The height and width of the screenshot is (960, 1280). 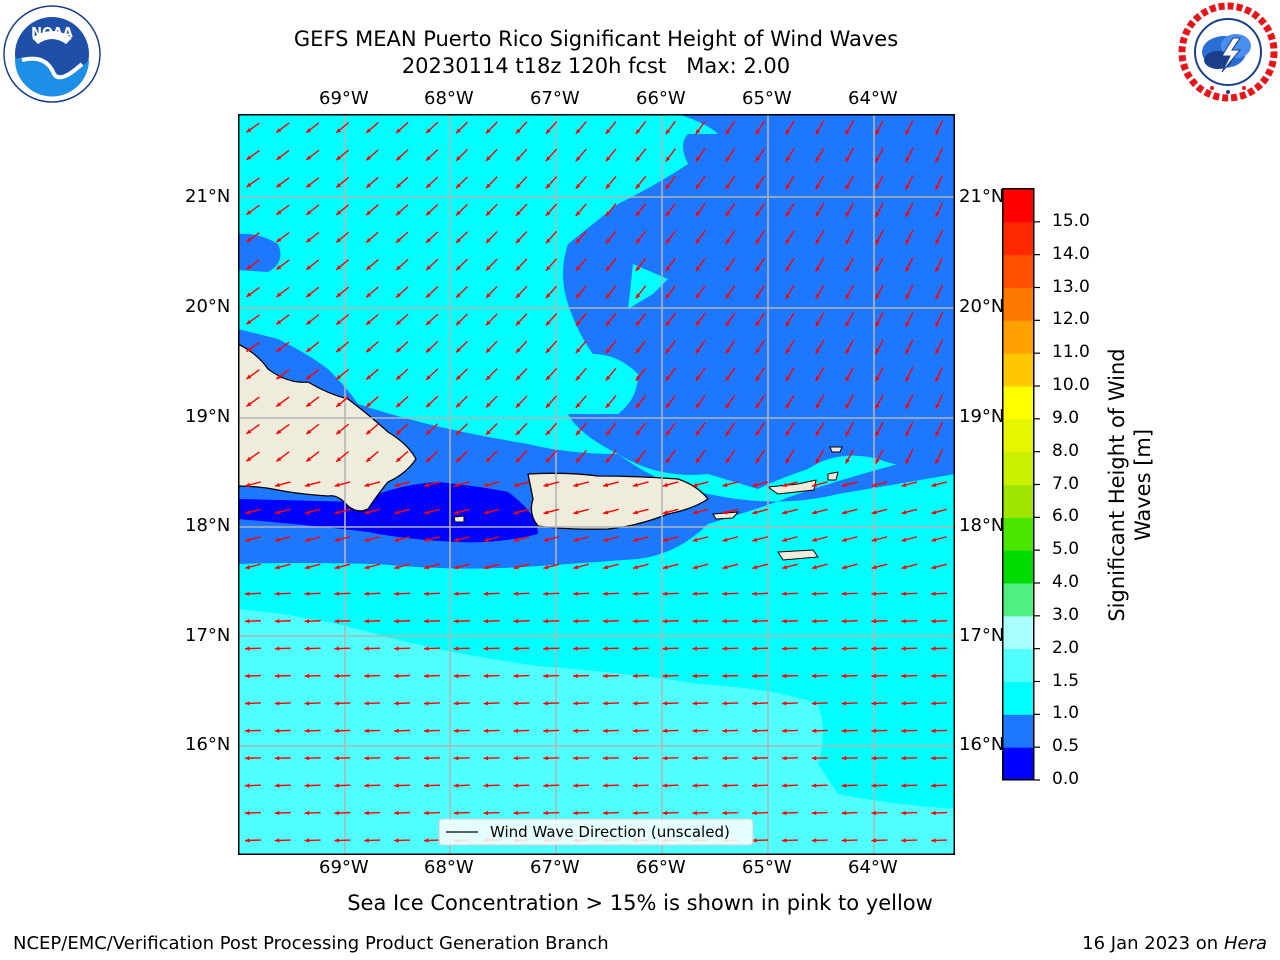 What do you see at coordinates (555, 867) in the screenshot?
I see `lon-tick-bottom-67w: 67°W` at bounding box center [555, 867].